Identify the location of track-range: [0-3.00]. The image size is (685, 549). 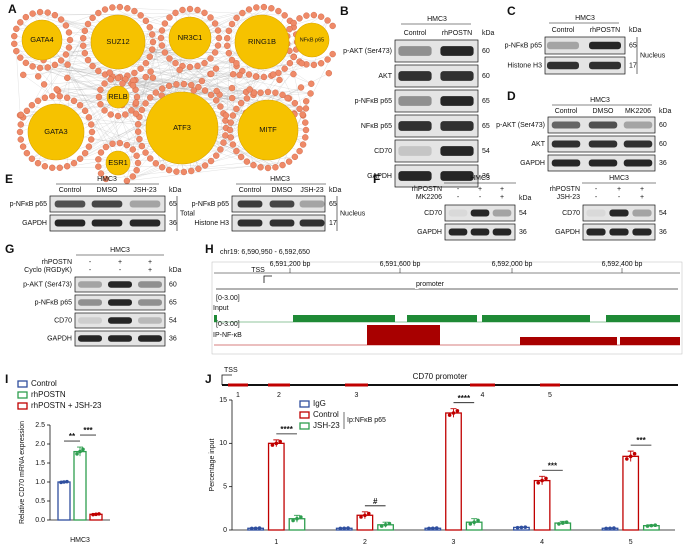
(228, 324).